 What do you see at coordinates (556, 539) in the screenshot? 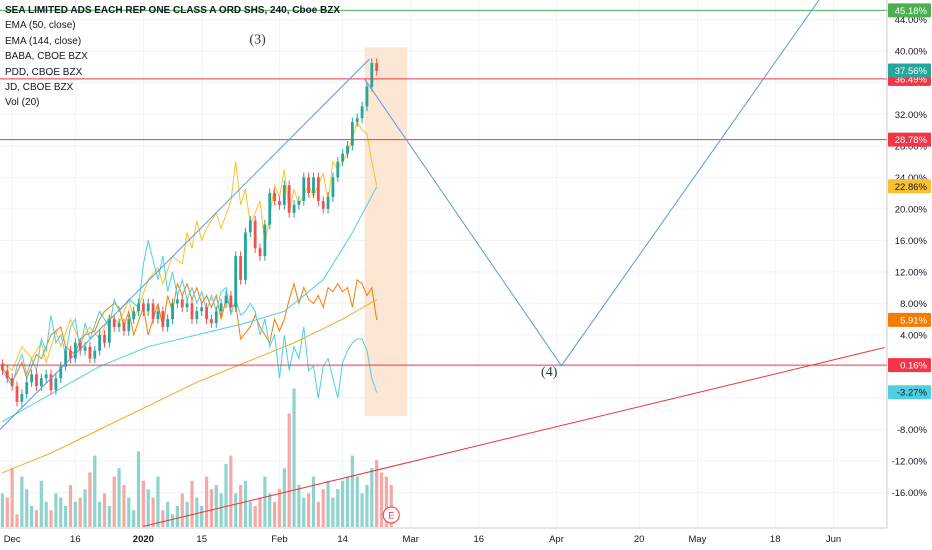
I see `x-tick-label: Apr` at bounding box center [556, 539].